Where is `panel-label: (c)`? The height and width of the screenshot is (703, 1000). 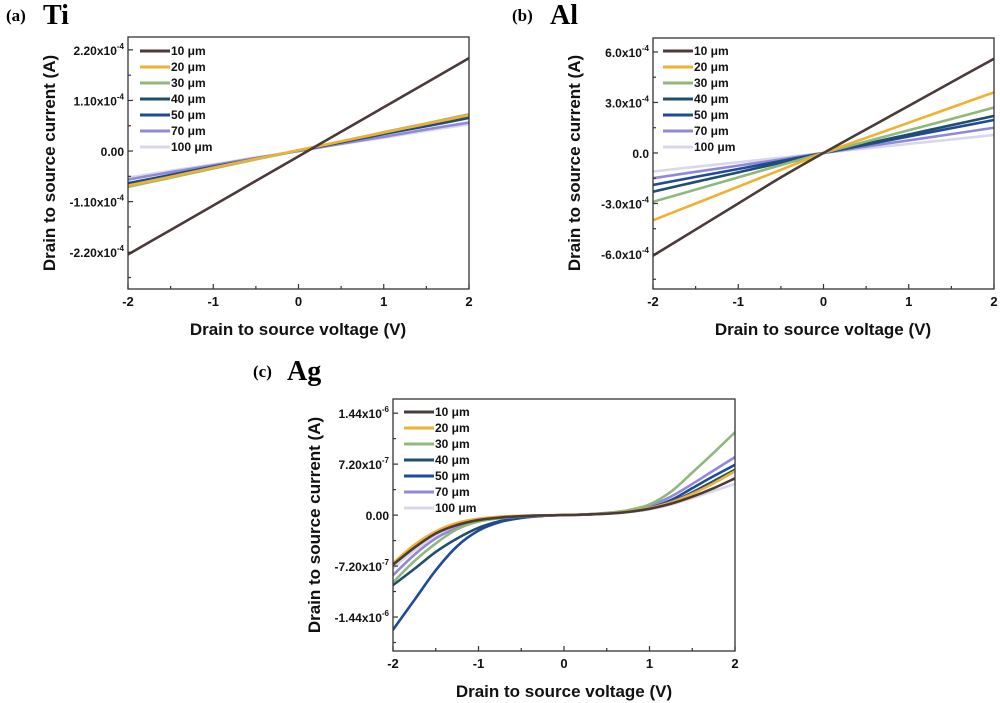
panel-label: (c) is located at coordinates (262, 371).